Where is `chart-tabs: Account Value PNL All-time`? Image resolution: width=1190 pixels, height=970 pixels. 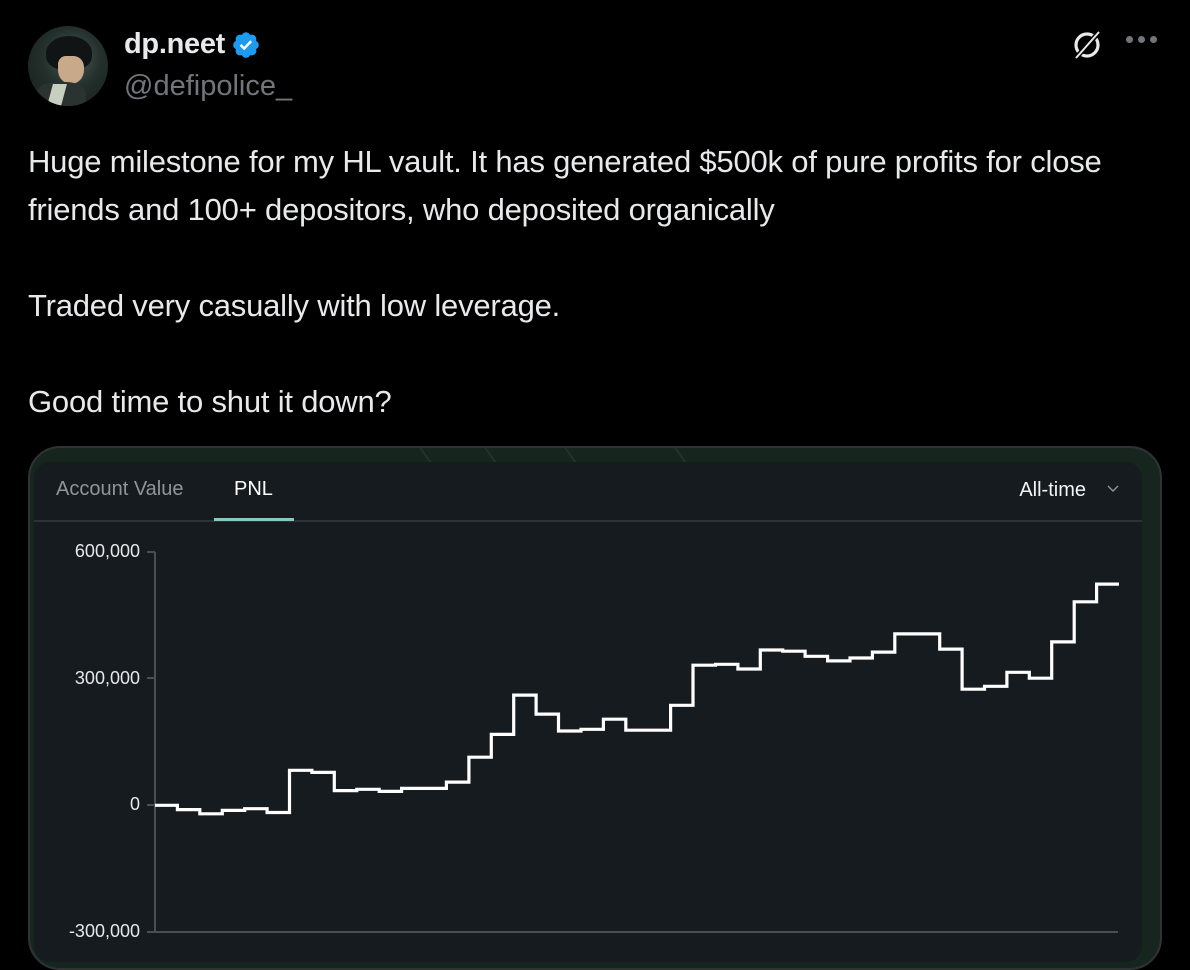 chart-tabs: Account Value PNL All-time is located at coordinates (588, 492).